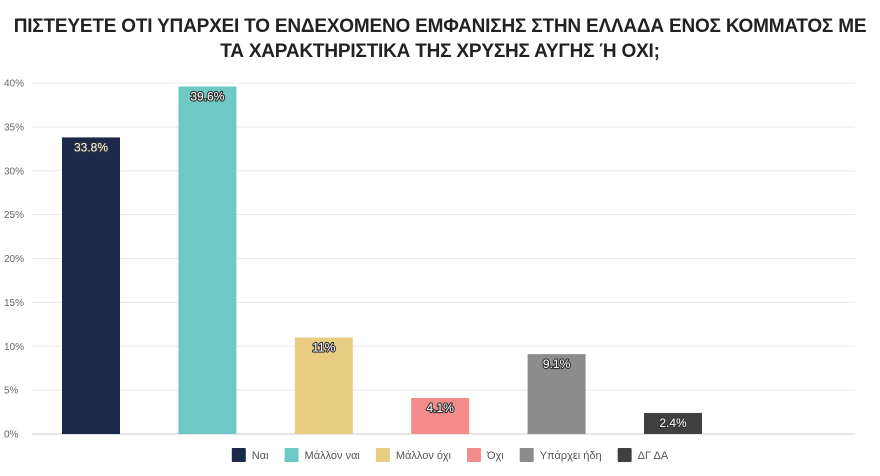 This screenshot has height=476, width=880. Describe the element at coordinates (260, 456) in the screenshot. I see `legend-label: Ναι` at that location.